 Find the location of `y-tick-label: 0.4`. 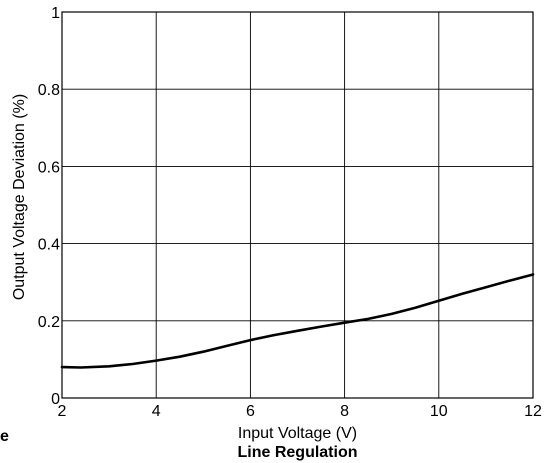

y-tick-label: 0.4 is located at coordinates (49, 245).